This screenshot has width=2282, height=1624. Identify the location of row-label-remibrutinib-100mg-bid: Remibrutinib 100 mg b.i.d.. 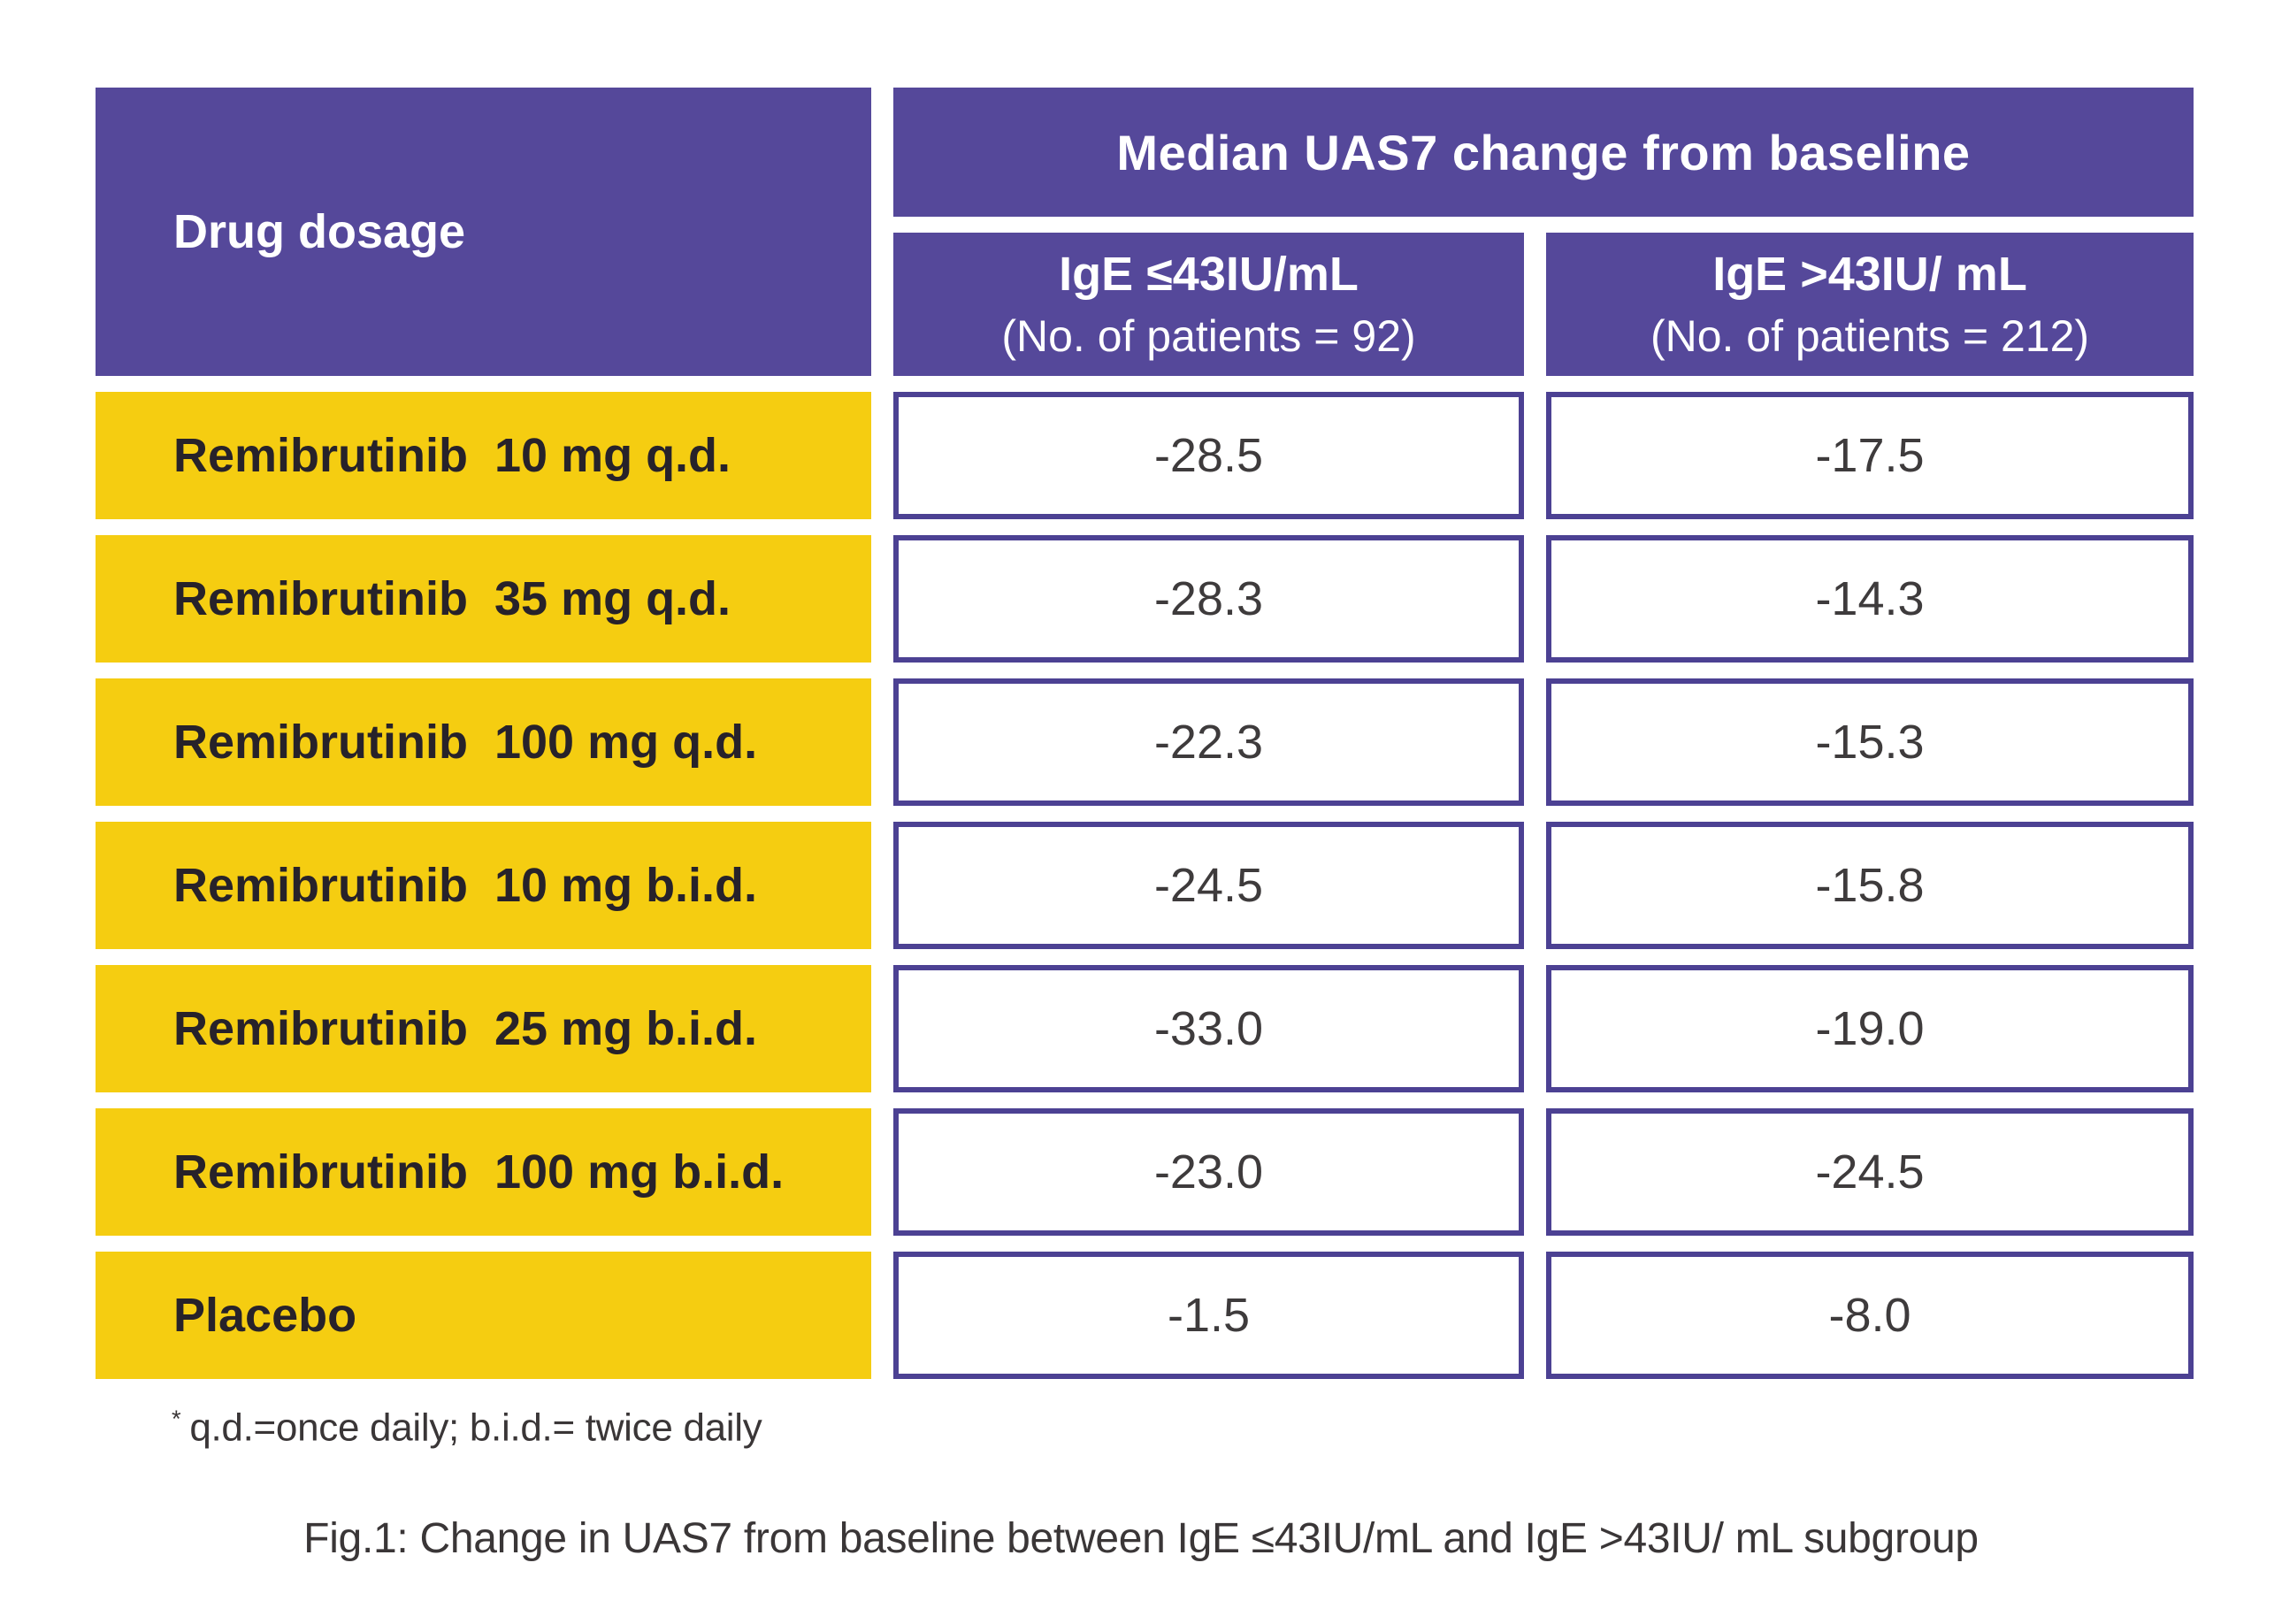
(483, 1172).